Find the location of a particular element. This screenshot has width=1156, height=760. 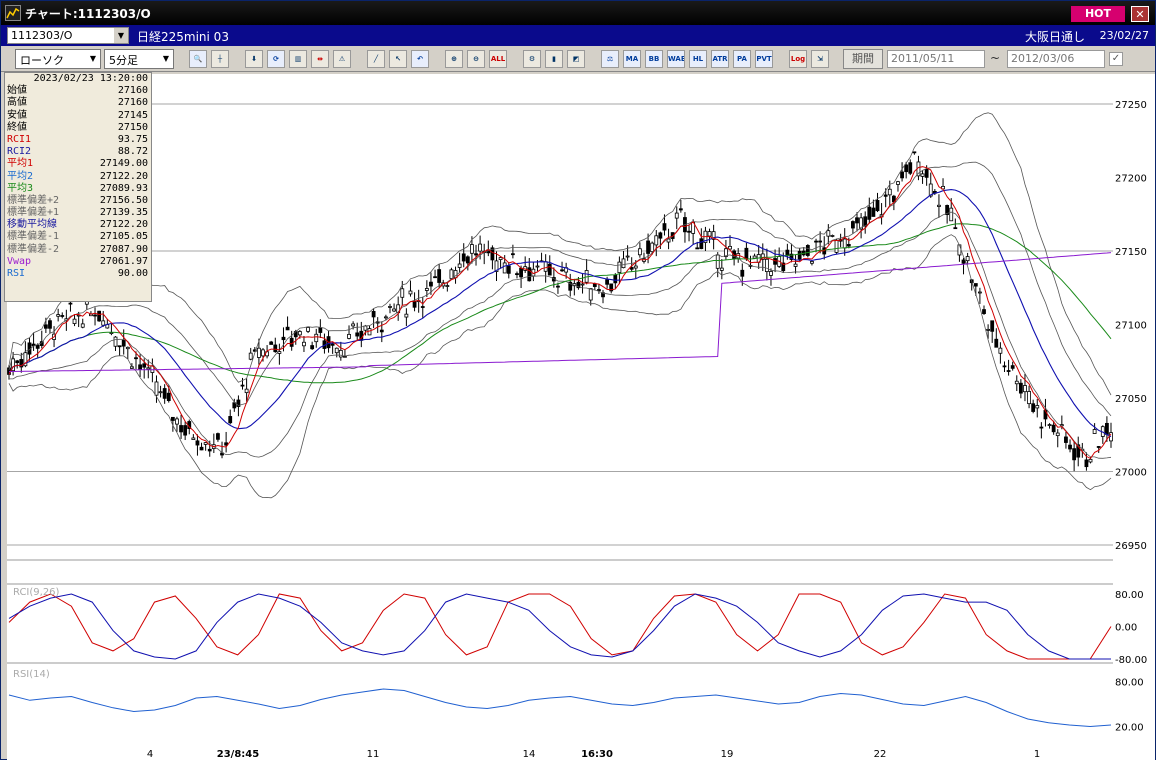

apply-checkbox: ✓ is located at coordinates (1116, 59).